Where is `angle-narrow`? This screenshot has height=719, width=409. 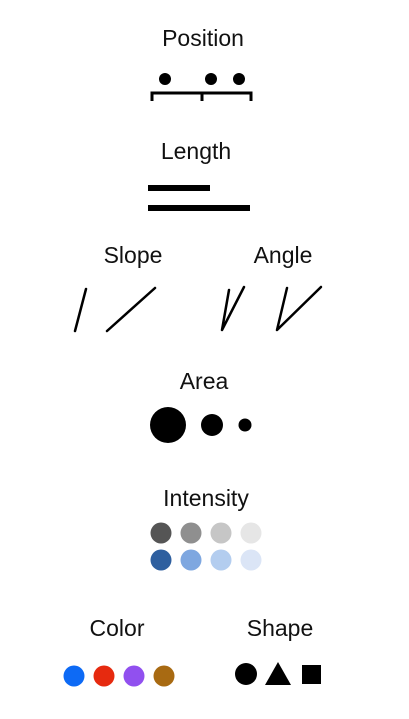
angle-narrow is located at coordinates (233, 308).